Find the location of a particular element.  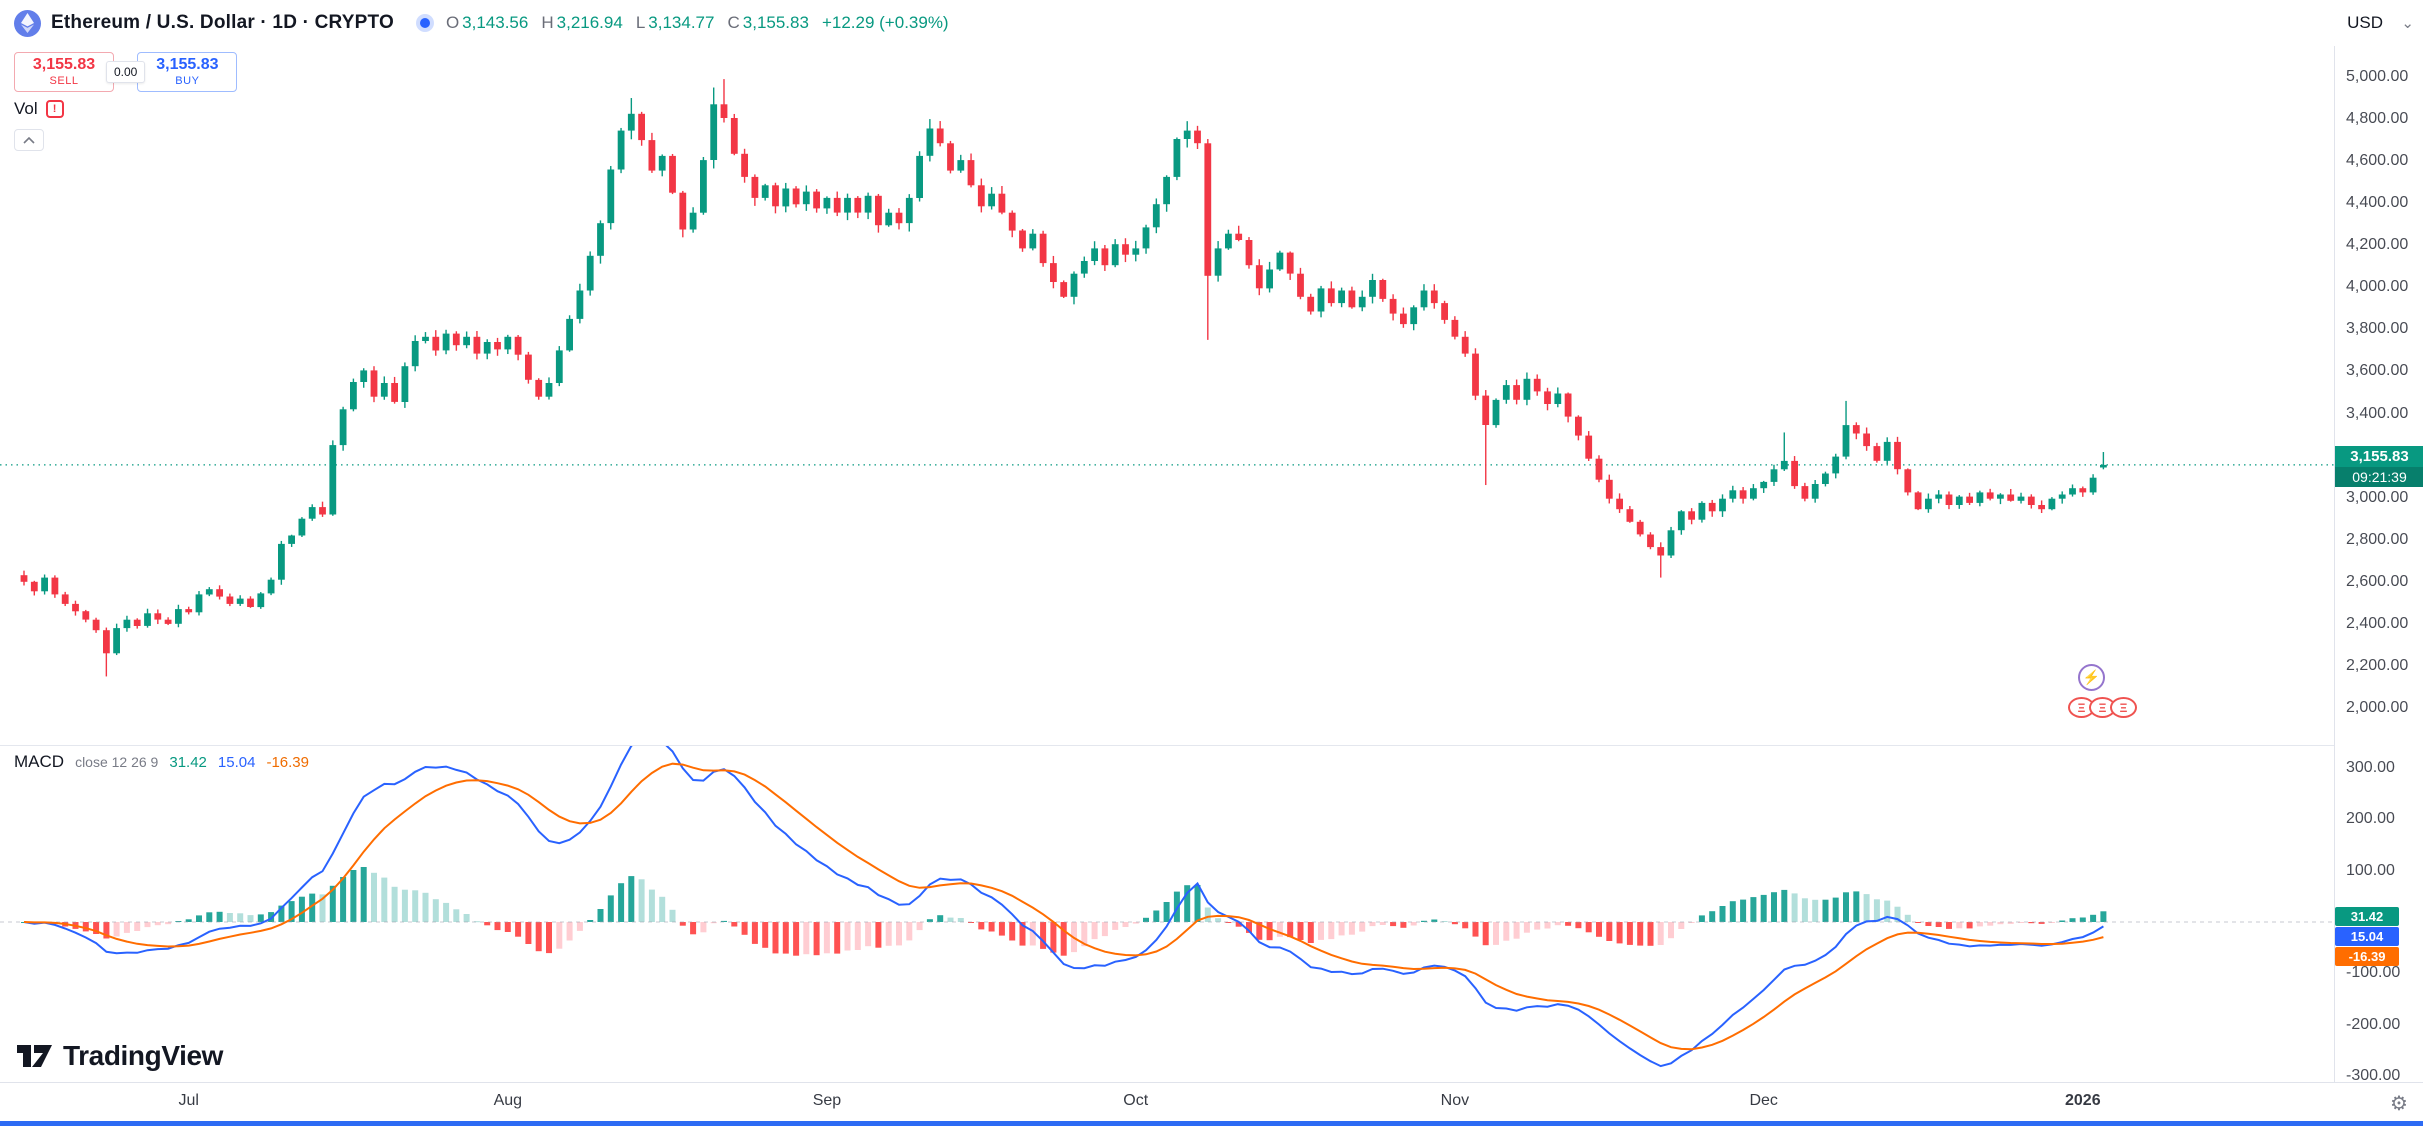

price-change: +12.29 (+0.39%) is located at coordinates (885, 22).